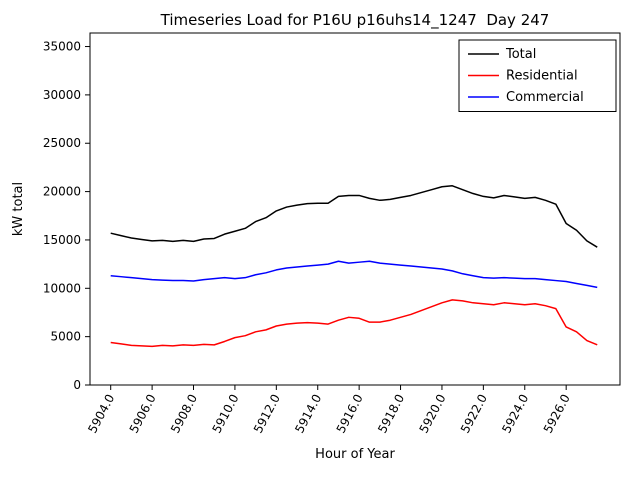 This screenshot has height=480, width=640. What do you see at coordinates (542, 76) in the screenshot?
I see `legend-label-residential: Residential` at bounding box center [542, 76].